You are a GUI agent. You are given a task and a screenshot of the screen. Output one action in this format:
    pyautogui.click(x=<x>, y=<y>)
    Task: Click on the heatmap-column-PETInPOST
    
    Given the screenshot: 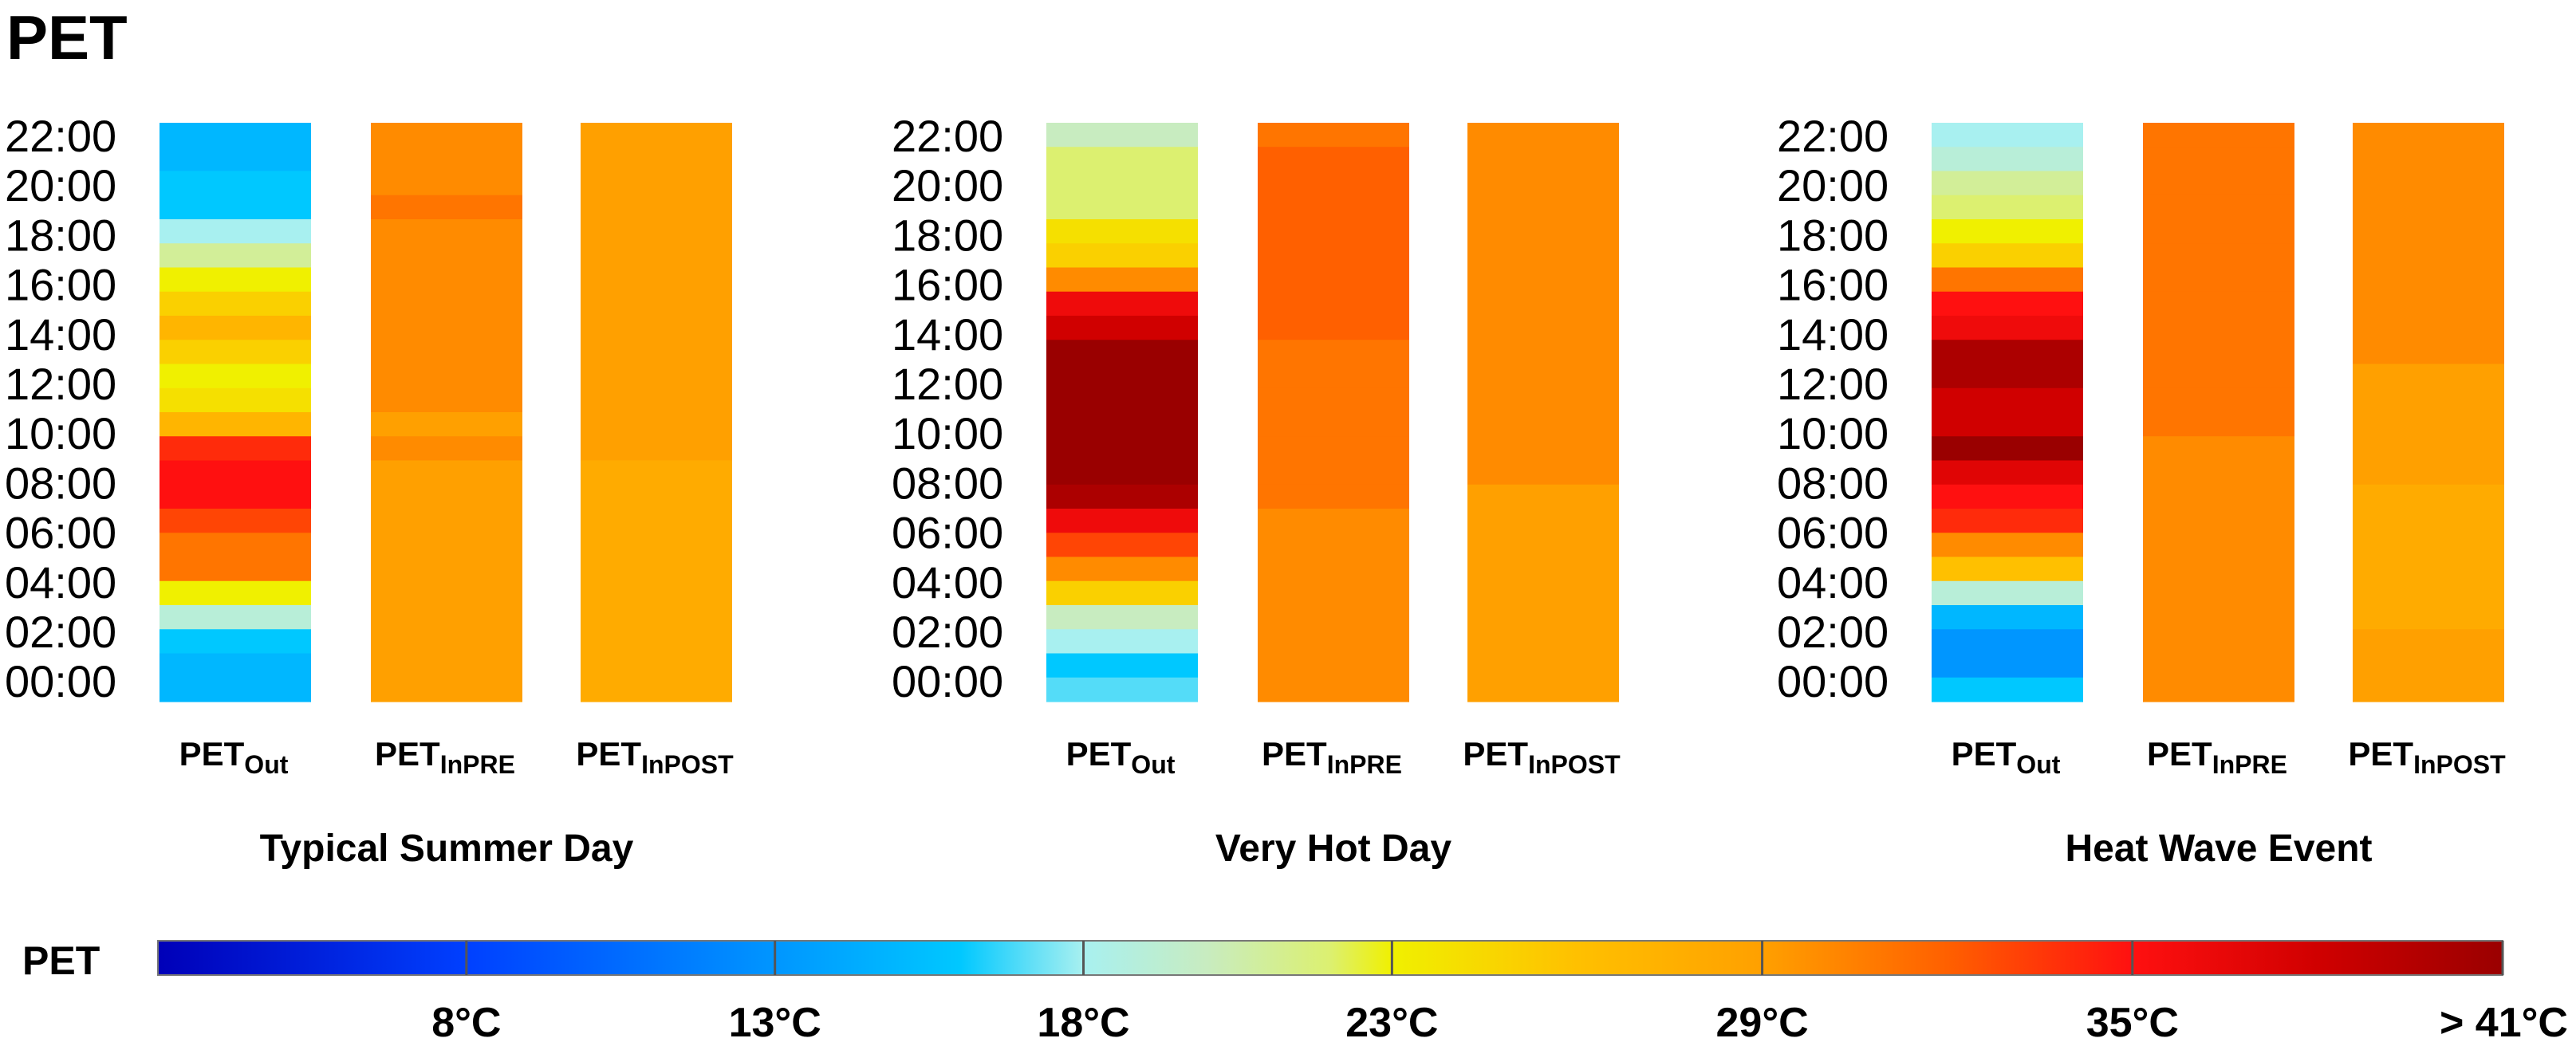 What is the action you would take?
    pyautogui.click(x=1543, y=412)
    